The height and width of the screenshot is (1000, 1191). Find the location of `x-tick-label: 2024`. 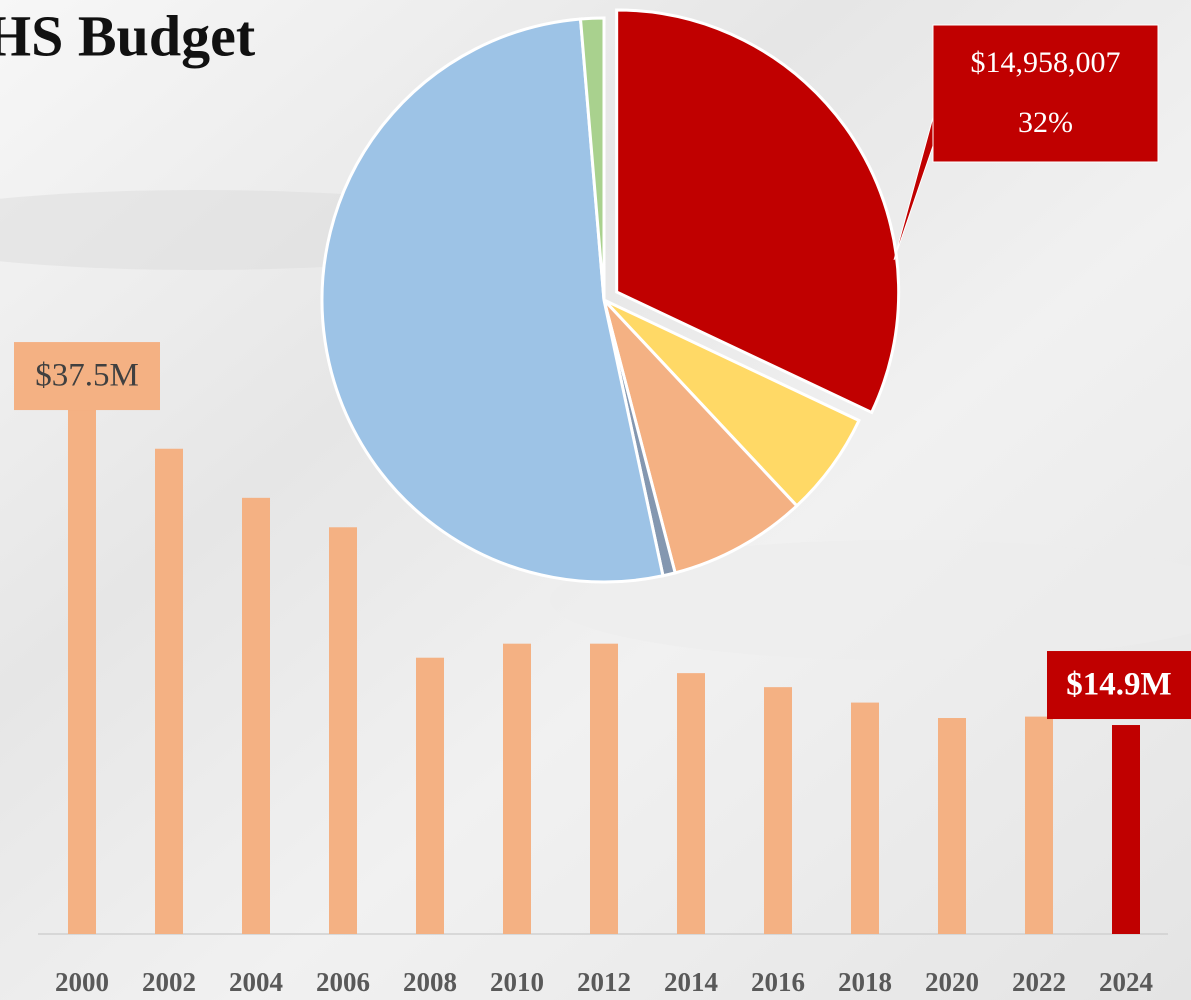

x-tick-label: 2024 is located at coordinates (1126, 982).